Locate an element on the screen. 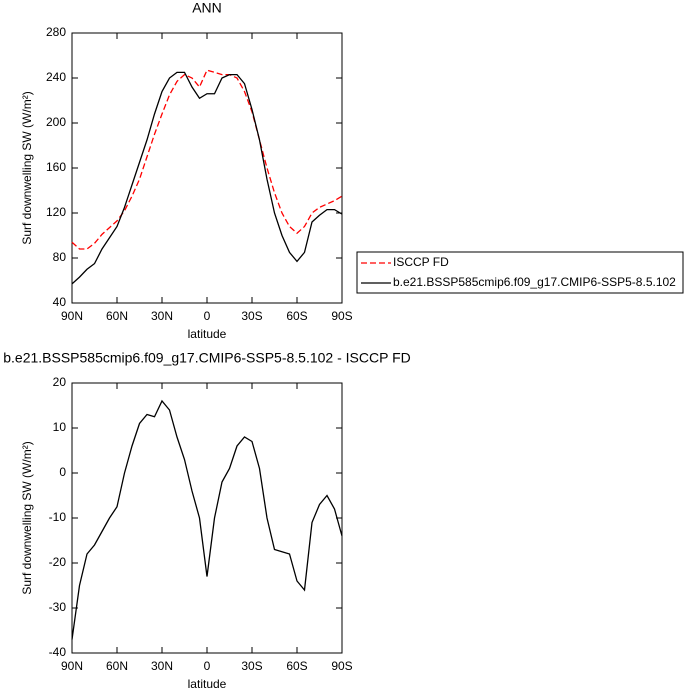 The image size is (700, 700). y-tick-label: 240 is located at coordinates (56, 77).